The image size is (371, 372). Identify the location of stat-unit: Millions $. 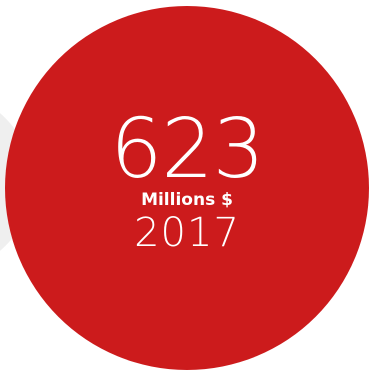
(187, 200).